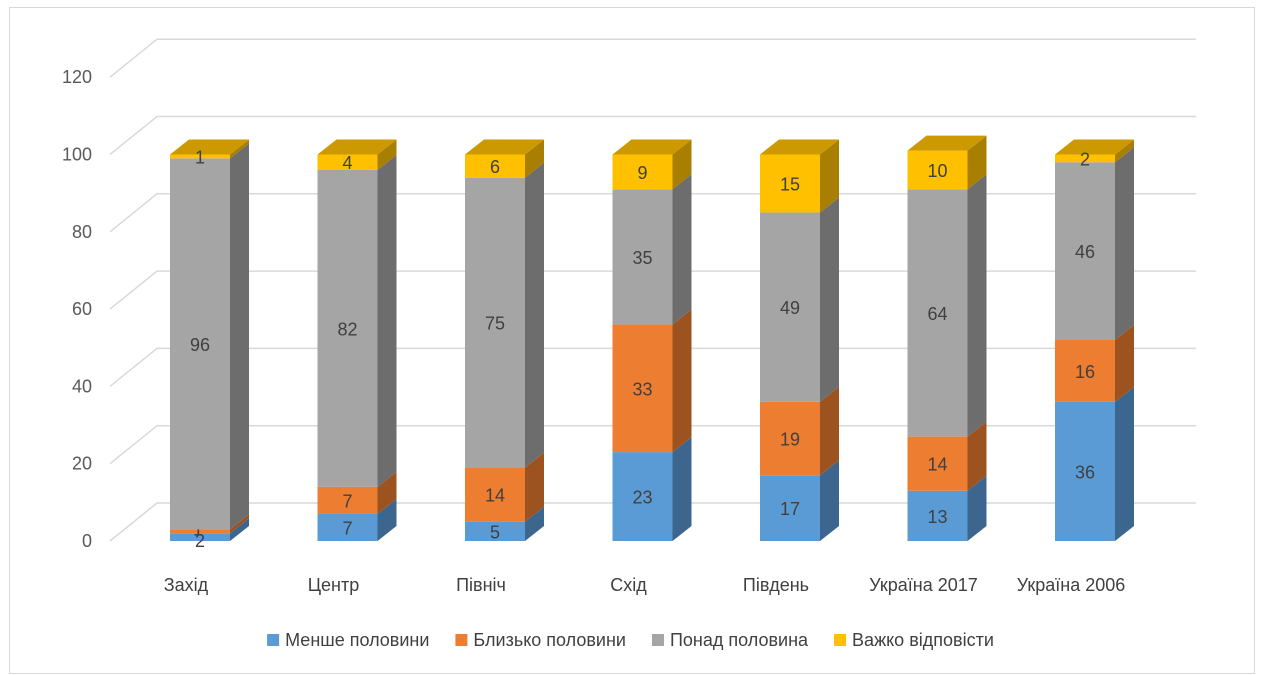 This screenshot has width=1261, height=675. What do you see at coordinates (334, 585) in the screenshot?
I see `x-tick-label: Центр` at bounding box center [334, 585].